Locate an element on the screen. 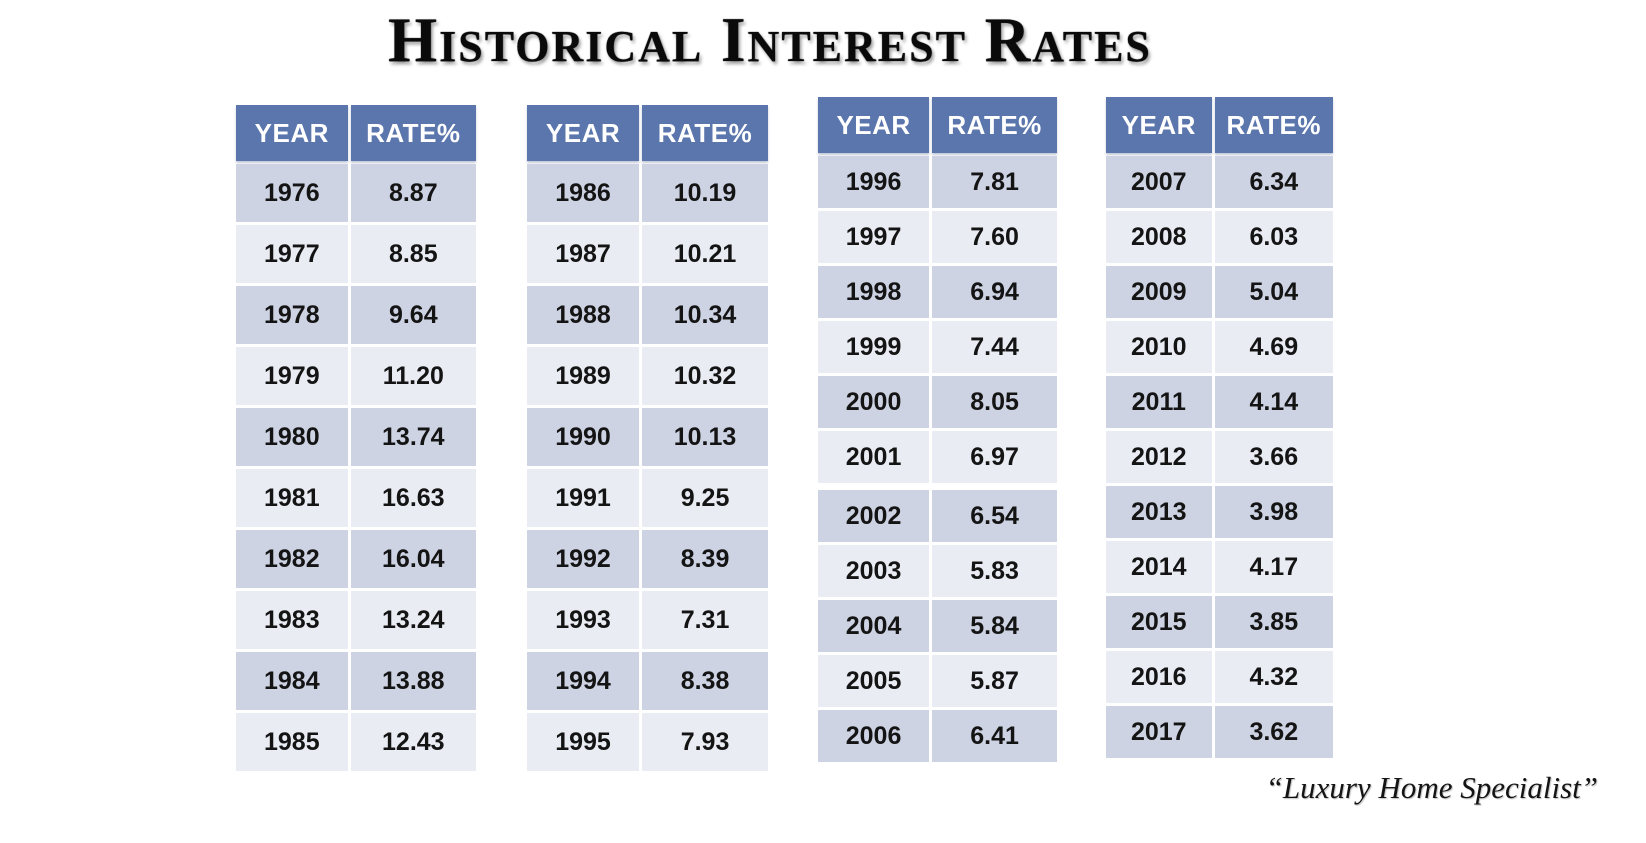  rate-cell: 8.85 is located at coordinates (413, 254).